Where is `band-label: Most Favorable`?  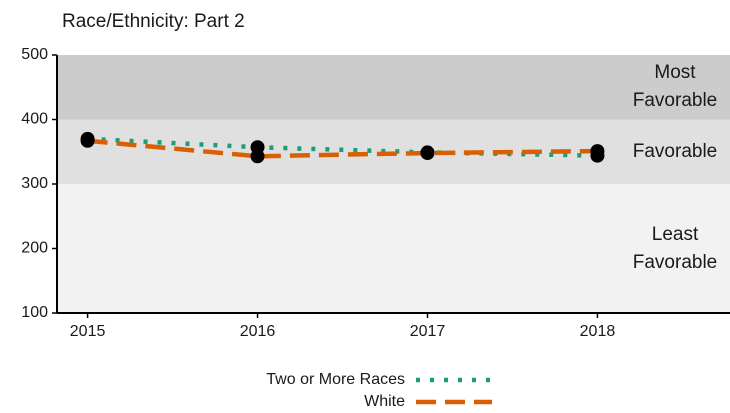 band-label: Most Favorable is located at coordinates (675, 87).